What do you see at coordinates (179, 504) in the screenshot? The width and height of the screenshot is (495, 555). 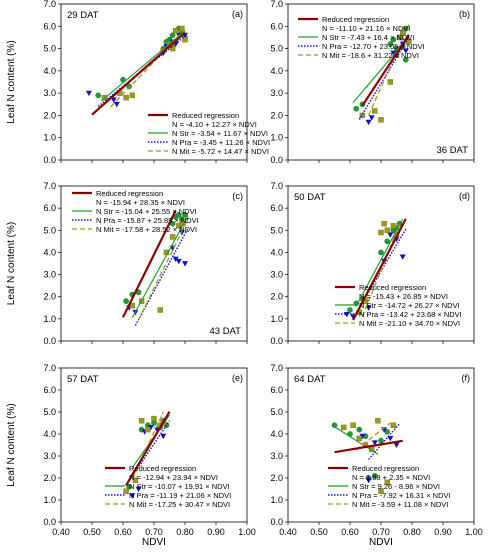 I see `legend-entry-mit: N Mit = -17.25 + 30.47 × NDVI` at bounding box center [179, 504].